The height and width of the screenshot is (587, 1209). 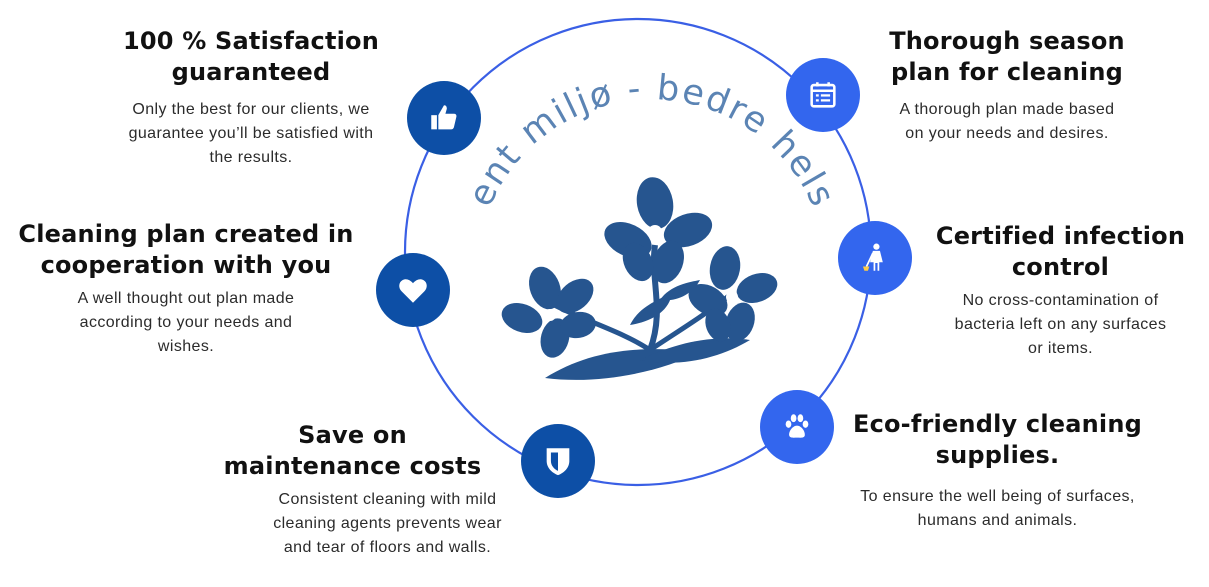 I want to click on shield-icon, so click(x=558, y=462).